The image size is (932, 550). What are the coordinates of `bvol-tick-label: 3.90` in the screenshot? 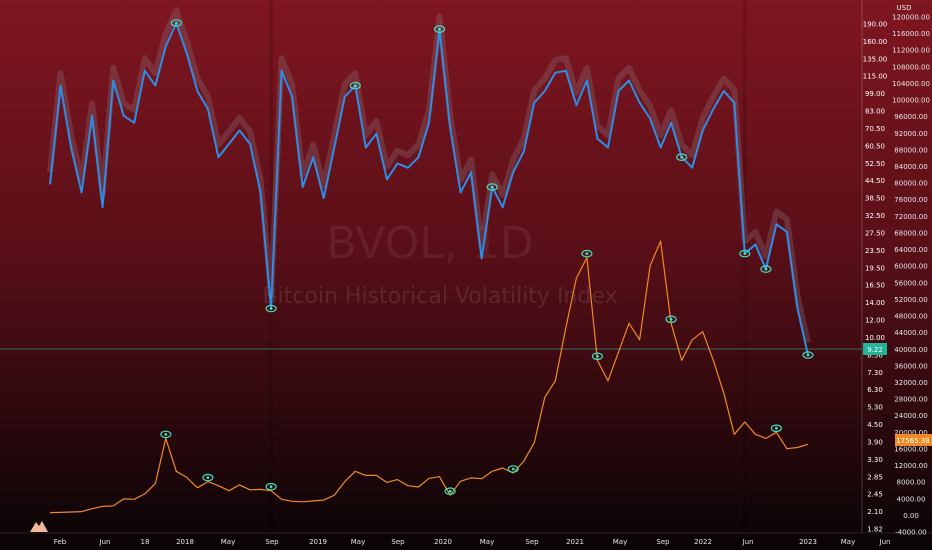 It's located at (875, 442).